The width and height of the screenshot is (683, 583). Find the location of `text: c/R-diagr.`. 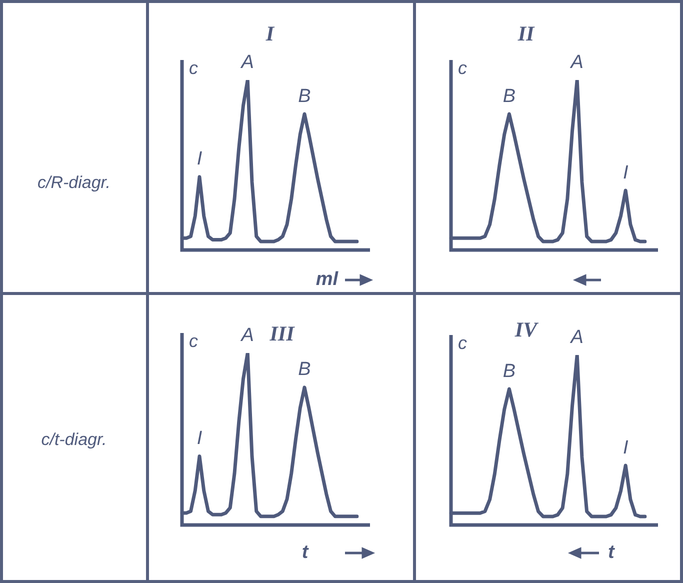

text: c/R-diagr. is located at coordinates (74, 183).